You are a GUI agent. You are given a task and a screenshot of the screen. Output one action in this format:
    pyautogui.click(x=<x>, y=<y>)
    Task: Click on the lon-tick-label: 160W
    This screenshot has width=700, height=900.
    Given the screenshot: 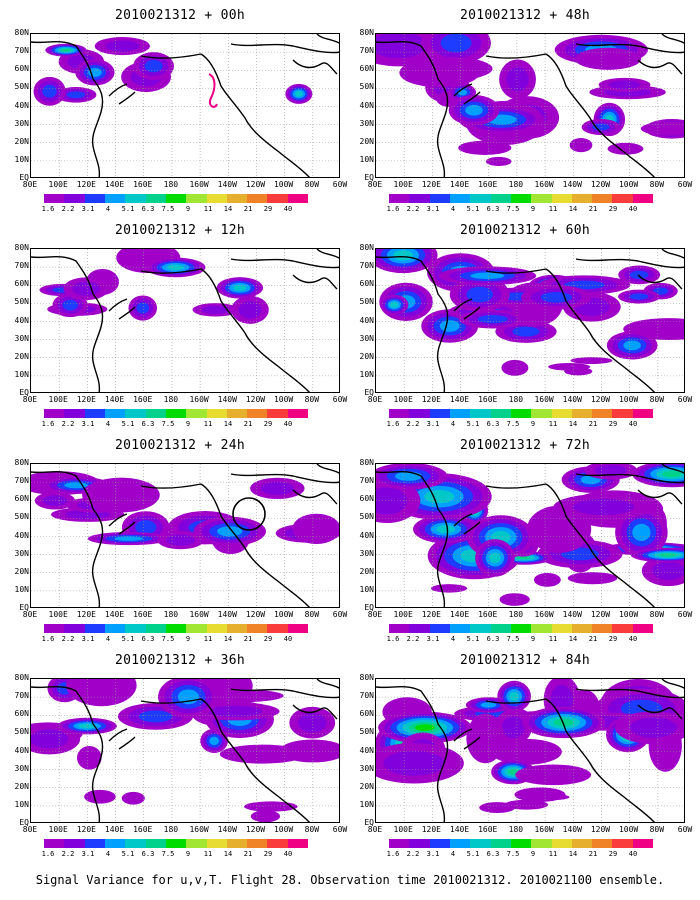 What is the action you would take?
    pyautogui.click(x=199, y=829)
    